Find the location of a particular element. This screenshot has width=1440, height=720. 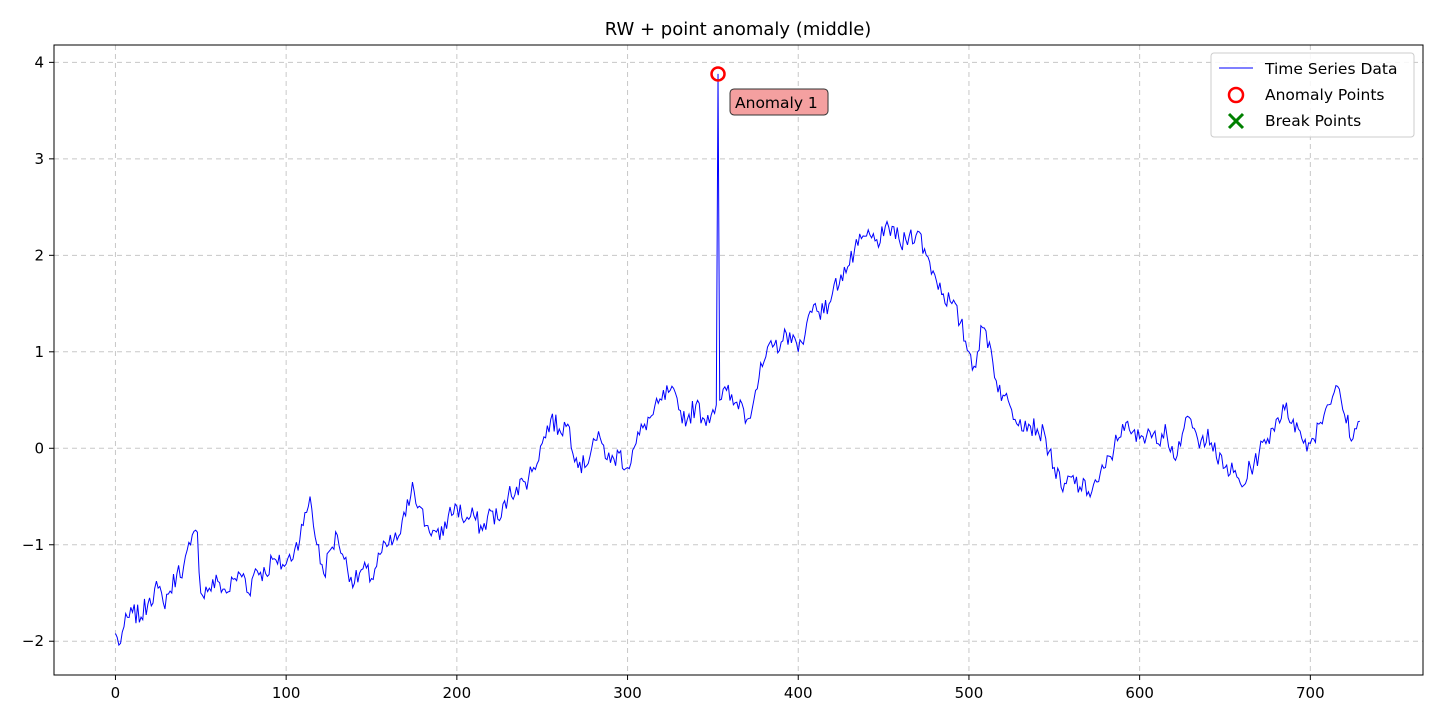

anomaly-layer: Anomaly 1 is located at coordinates (769, 91).